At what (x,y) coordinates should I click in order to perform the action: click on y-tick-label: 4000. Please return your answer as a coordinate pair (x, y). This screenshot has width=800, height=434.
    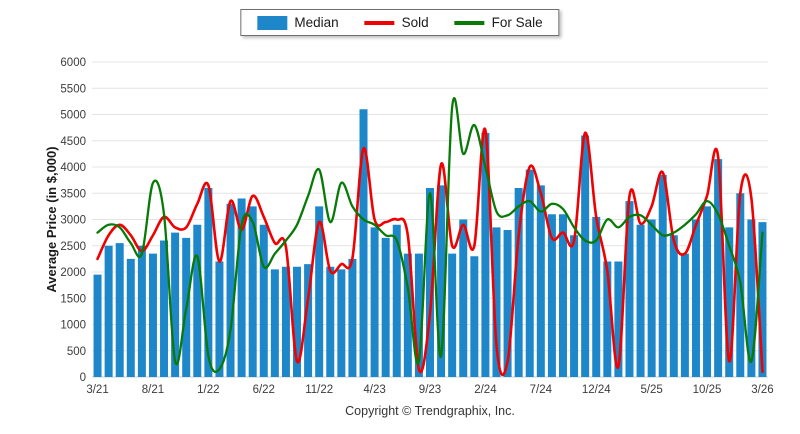
    Looking at the image, I should click on (73, 168).